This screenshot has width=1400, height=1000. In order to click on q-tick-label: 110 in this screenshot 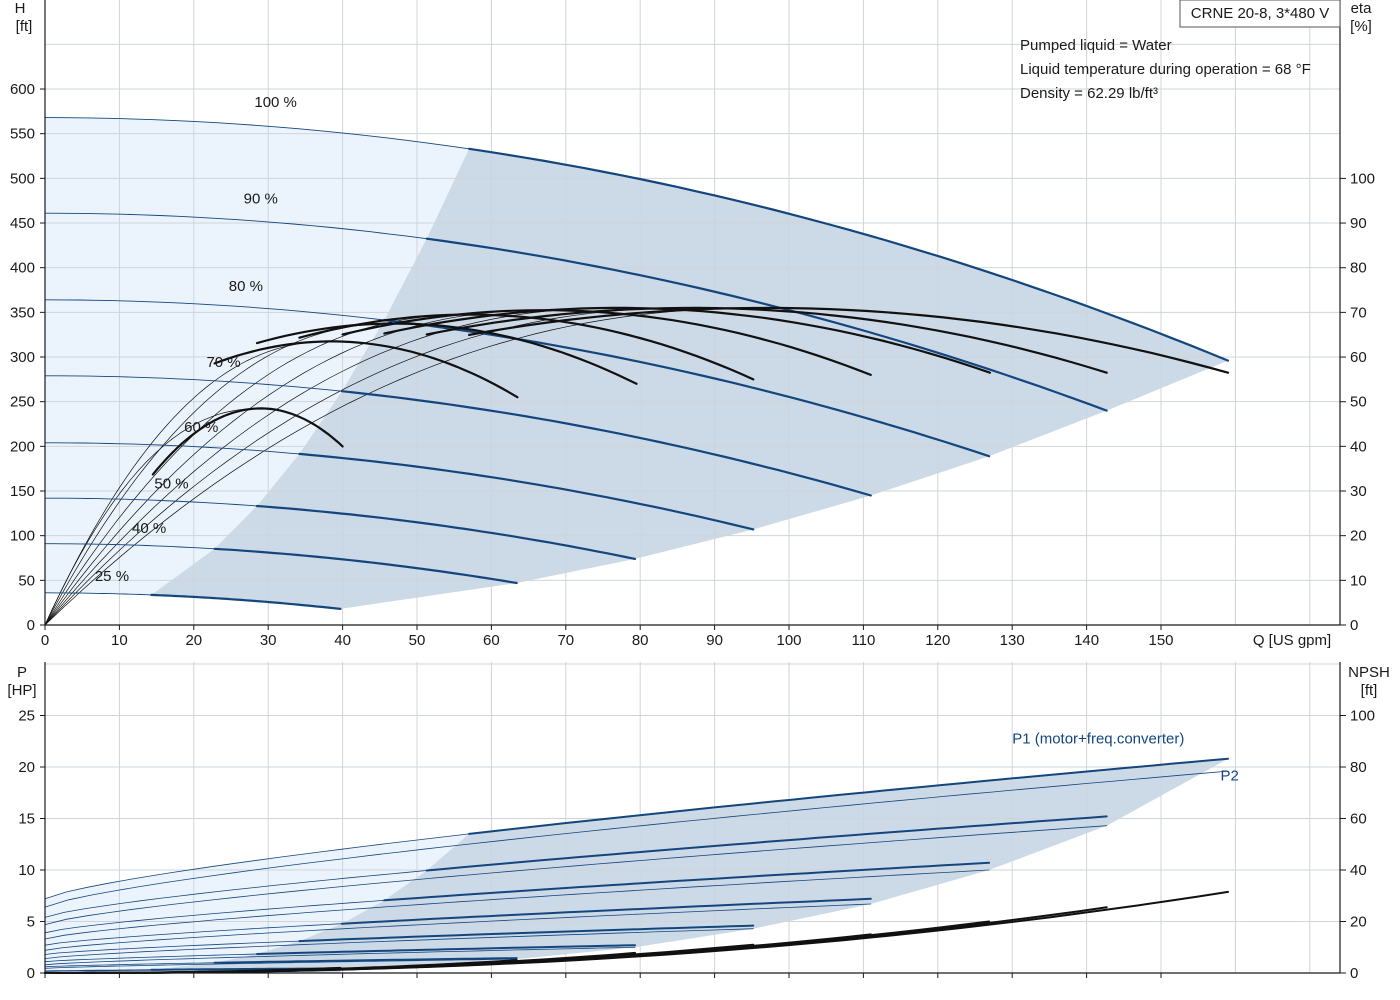, I will do `click(863, 640)`.